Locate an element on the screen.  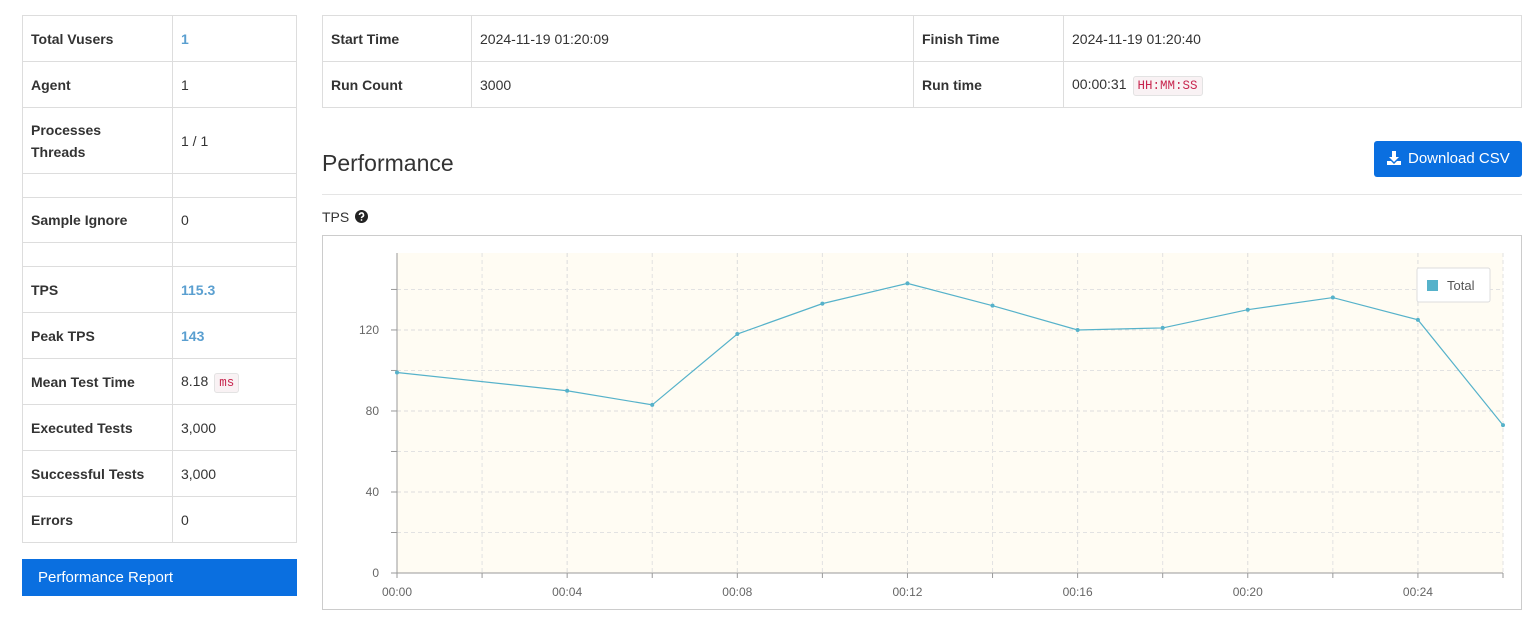
performance-report-button: Performance Report is located at coordinates (159, 577).